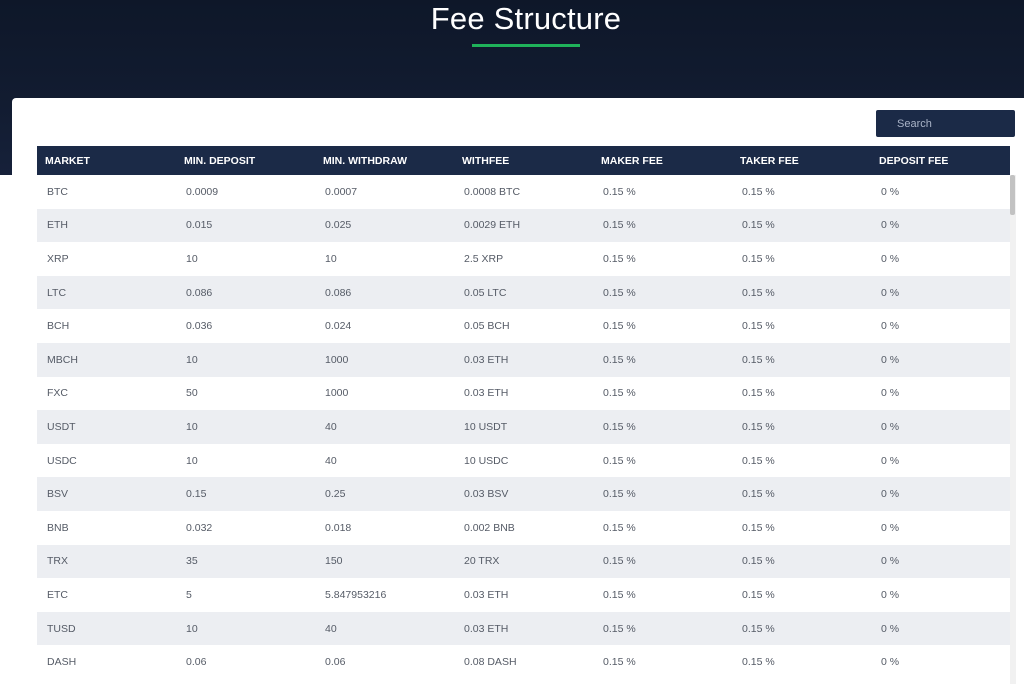 The image size is (1024, 688). I want to click on table-row: ETH 0.015 0.025 0.0029 ETH 0.15 % 0.15 % 0 %, so click(523, 225).